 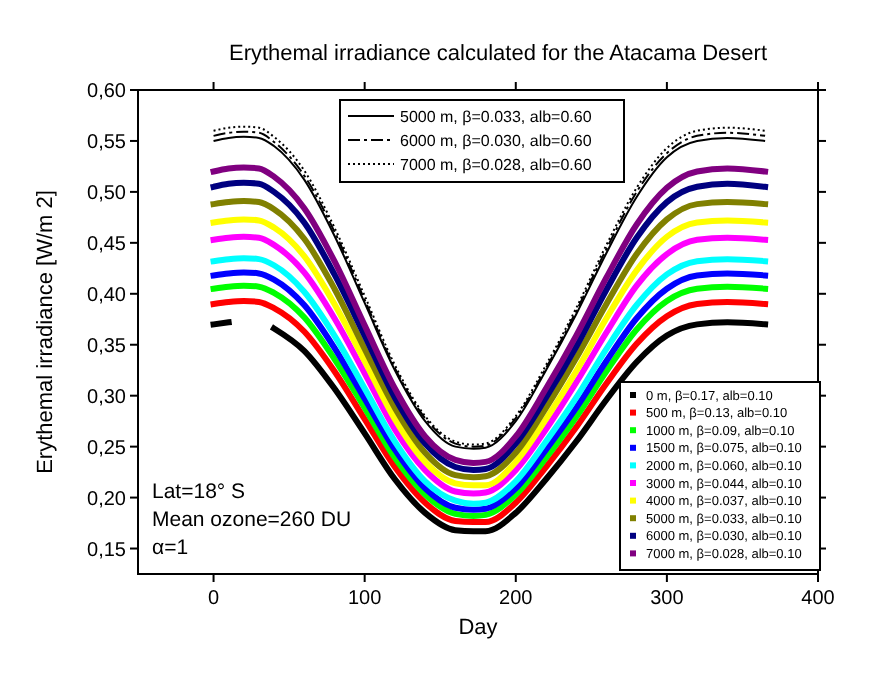 I want to click on y-axis-title: Erythemal irradiance [W/m 2], so click(x=46, y=332).